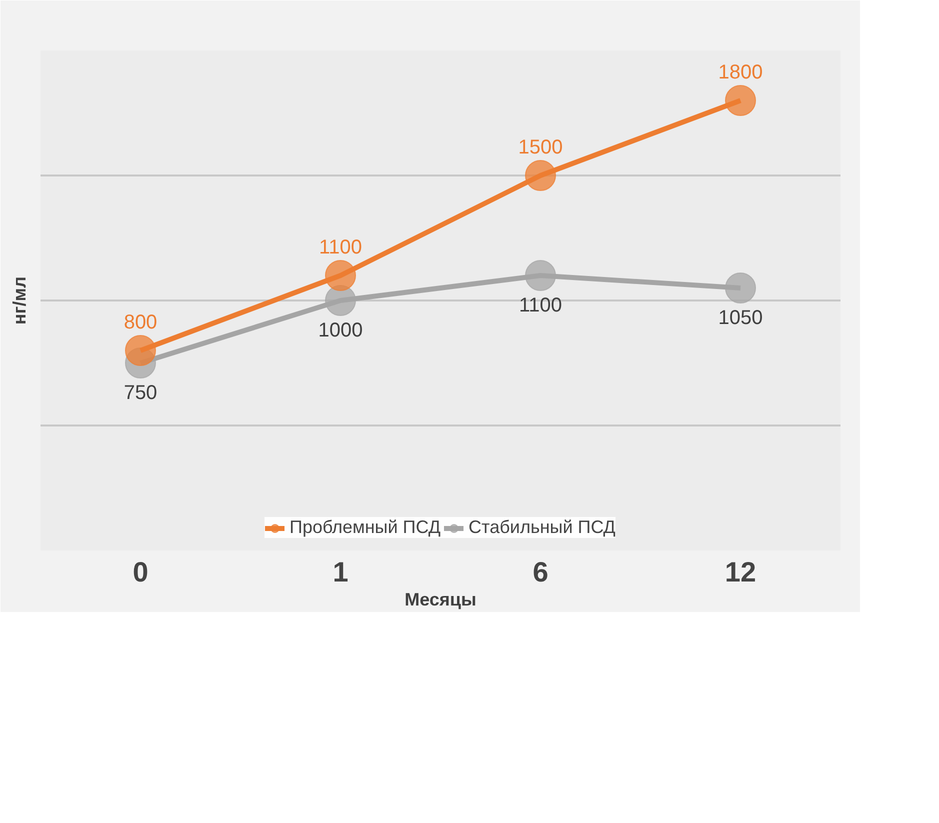 The height and width of the screenshot is (823, 939). What do you see at coordinates (141, 323) in the screenshot?
I see `data-label: 800` at bounding box center [141, 323].